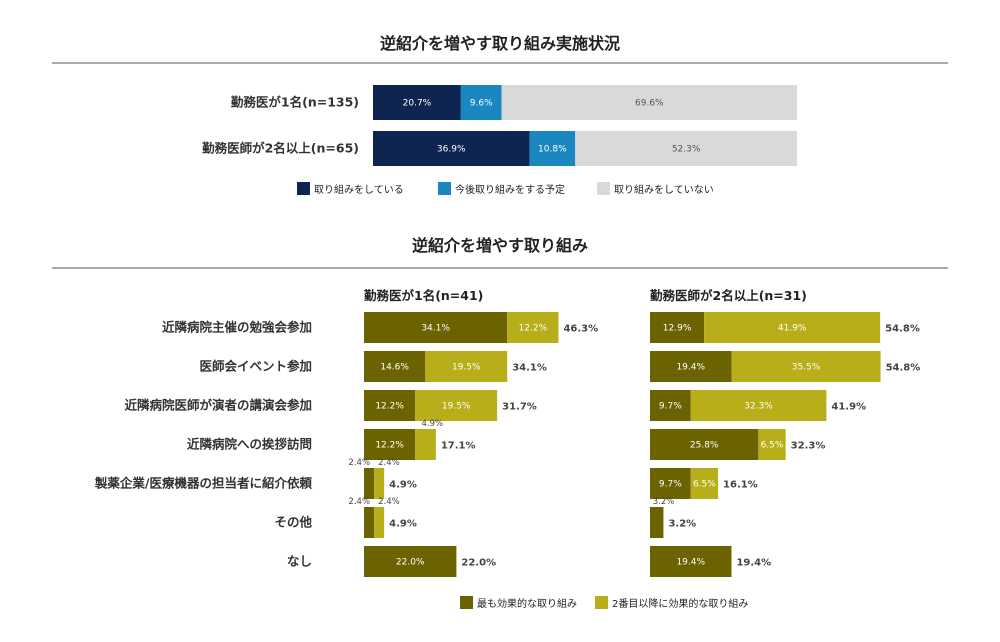  I want to click on legend-label: 今後取り組みをする予定, so click(510, 189).